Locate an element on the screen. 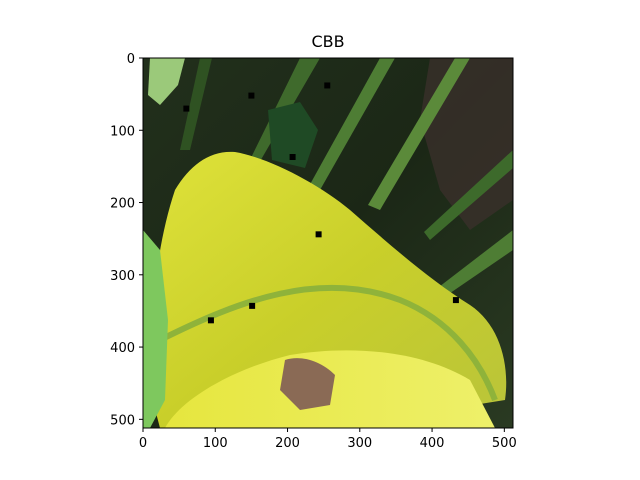 The image size is (640, 480). y-tick-label: 400 is located at coordinates (122, 348).